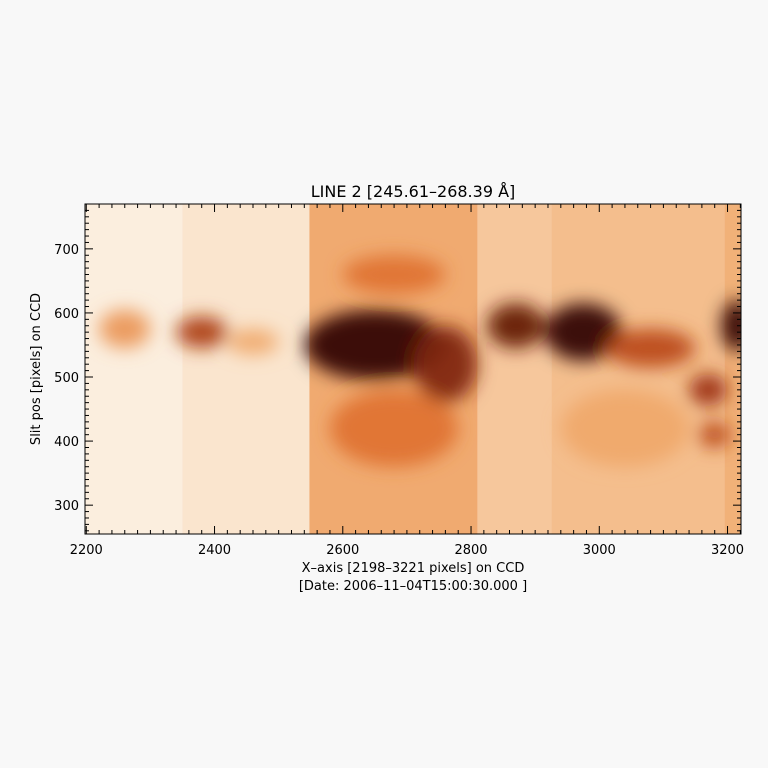 This screenshot has height=768, width=768. Describe the element at coordinates (66, 250) in the screenshot. I see `y-tick-label: 700` at that location.